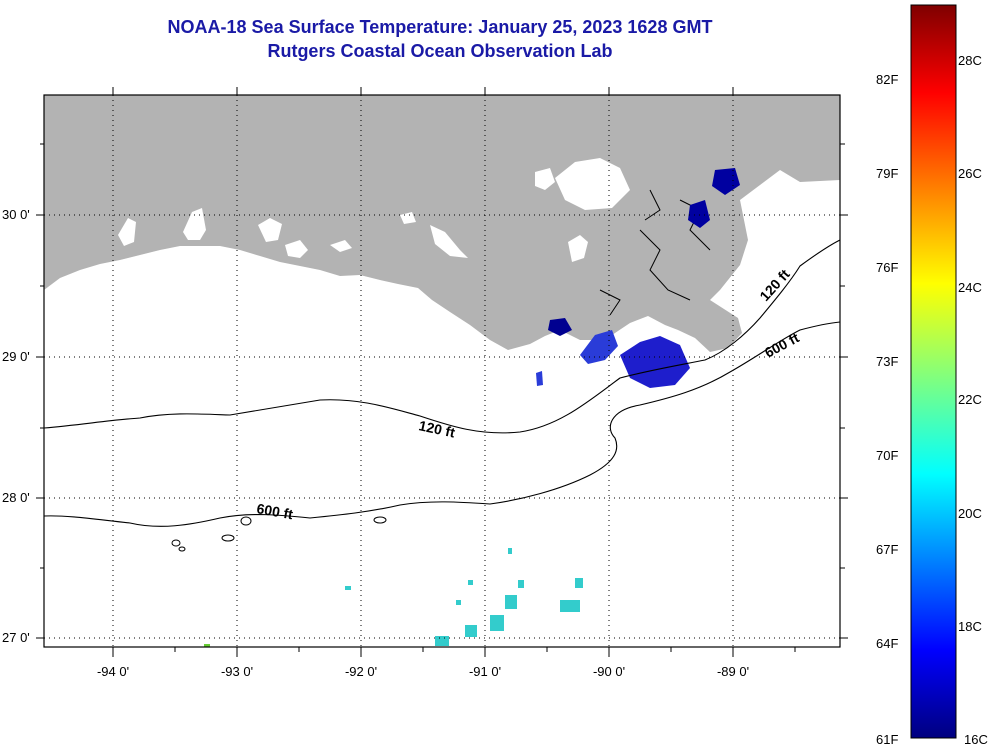 Image resolution: width=992 pixels, height=754 pixels. Describe the element at coordinates (237, 671) in the screenshot. I see `lon-label: -93 0'` at that location.